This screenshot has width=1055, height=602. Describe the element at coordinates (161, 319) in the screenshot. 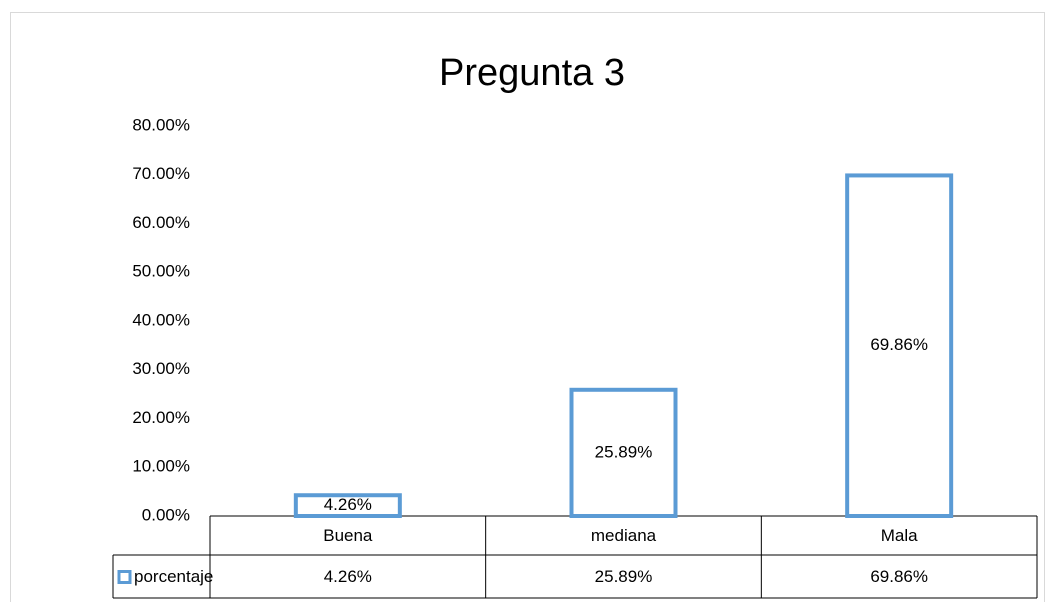

I see `y-tick-label: 40.00%` at that location.